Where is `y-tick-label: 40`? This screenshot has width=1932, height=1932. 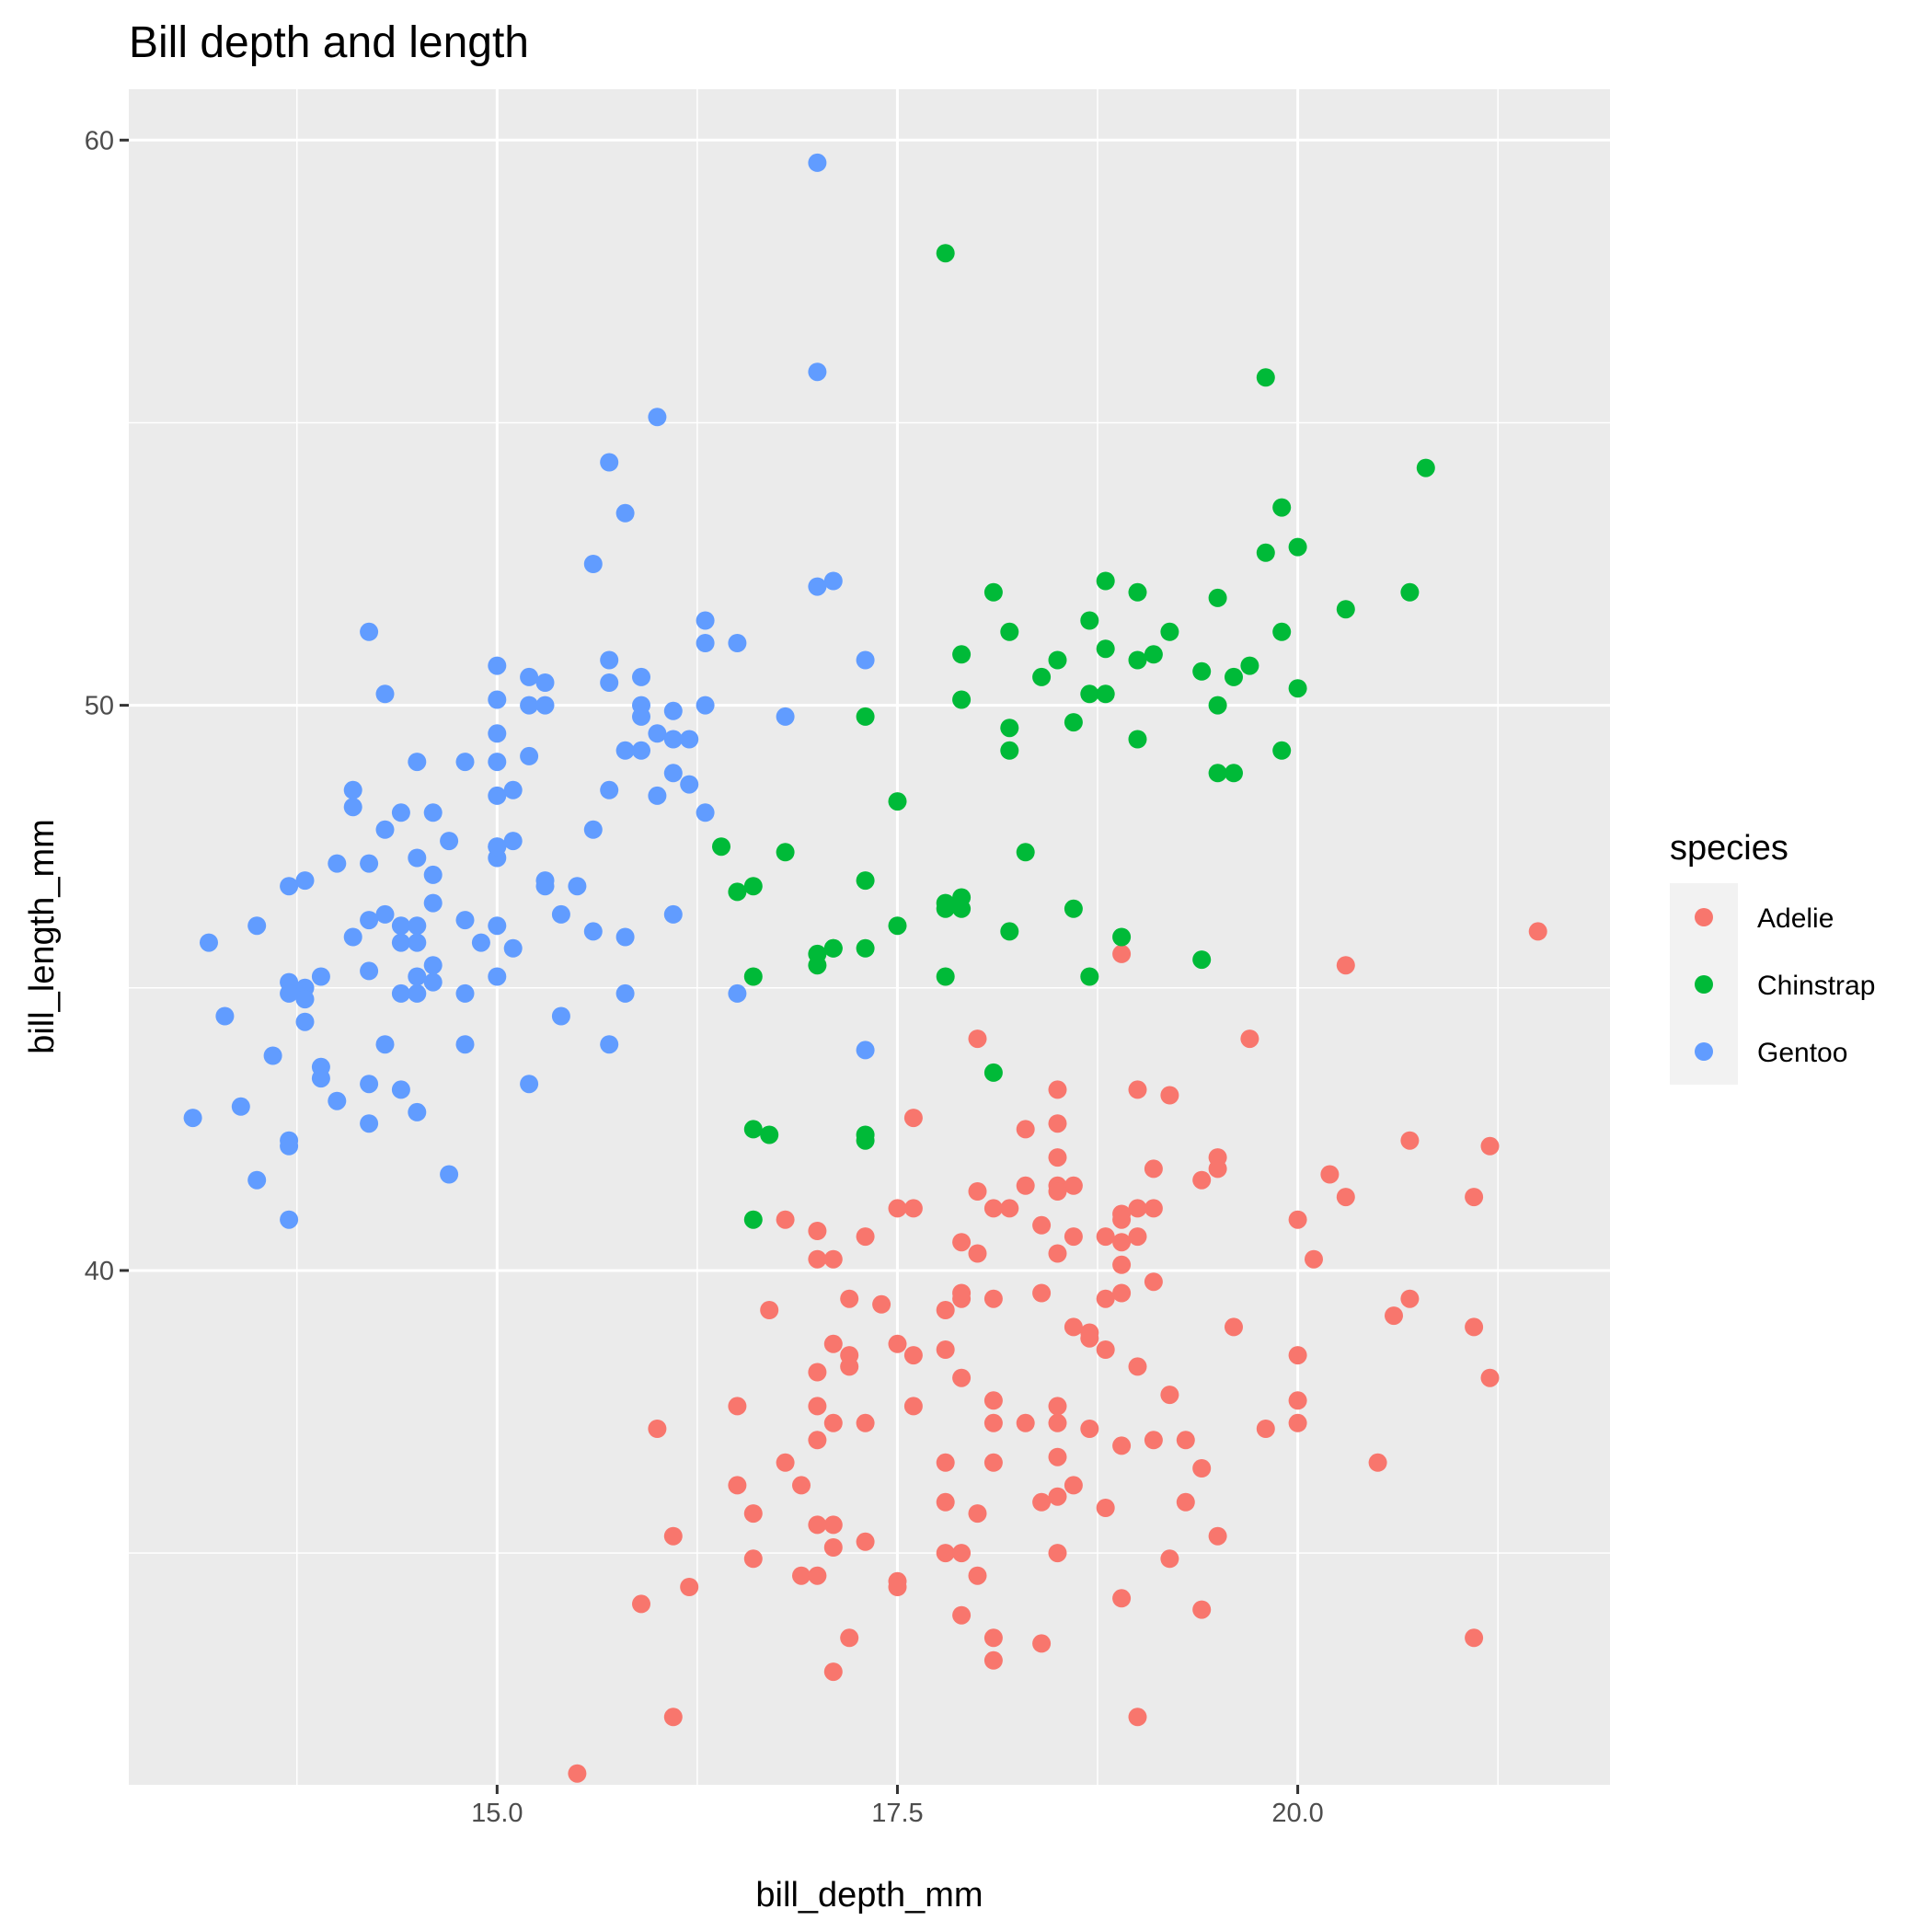 y-tick-label: 40 is located at coordinates (99, 1271).